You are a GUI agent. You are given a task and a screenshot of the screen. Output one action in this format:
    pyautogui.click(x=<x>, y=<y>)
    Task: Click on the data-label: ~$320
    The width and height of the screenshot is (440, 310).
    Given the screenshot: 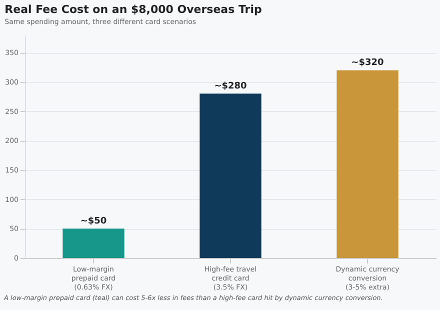 What is the action you would take?
    pyautogui.click(x=367, y=63)
    